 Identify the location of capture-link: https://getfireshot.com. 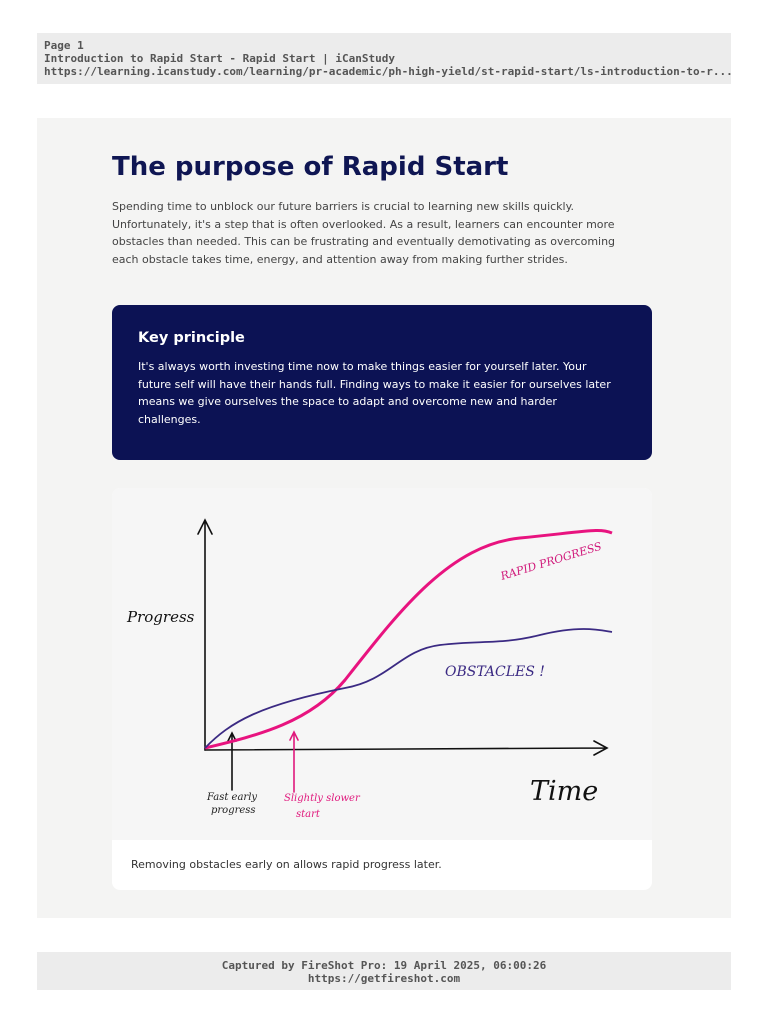
(384, 978).